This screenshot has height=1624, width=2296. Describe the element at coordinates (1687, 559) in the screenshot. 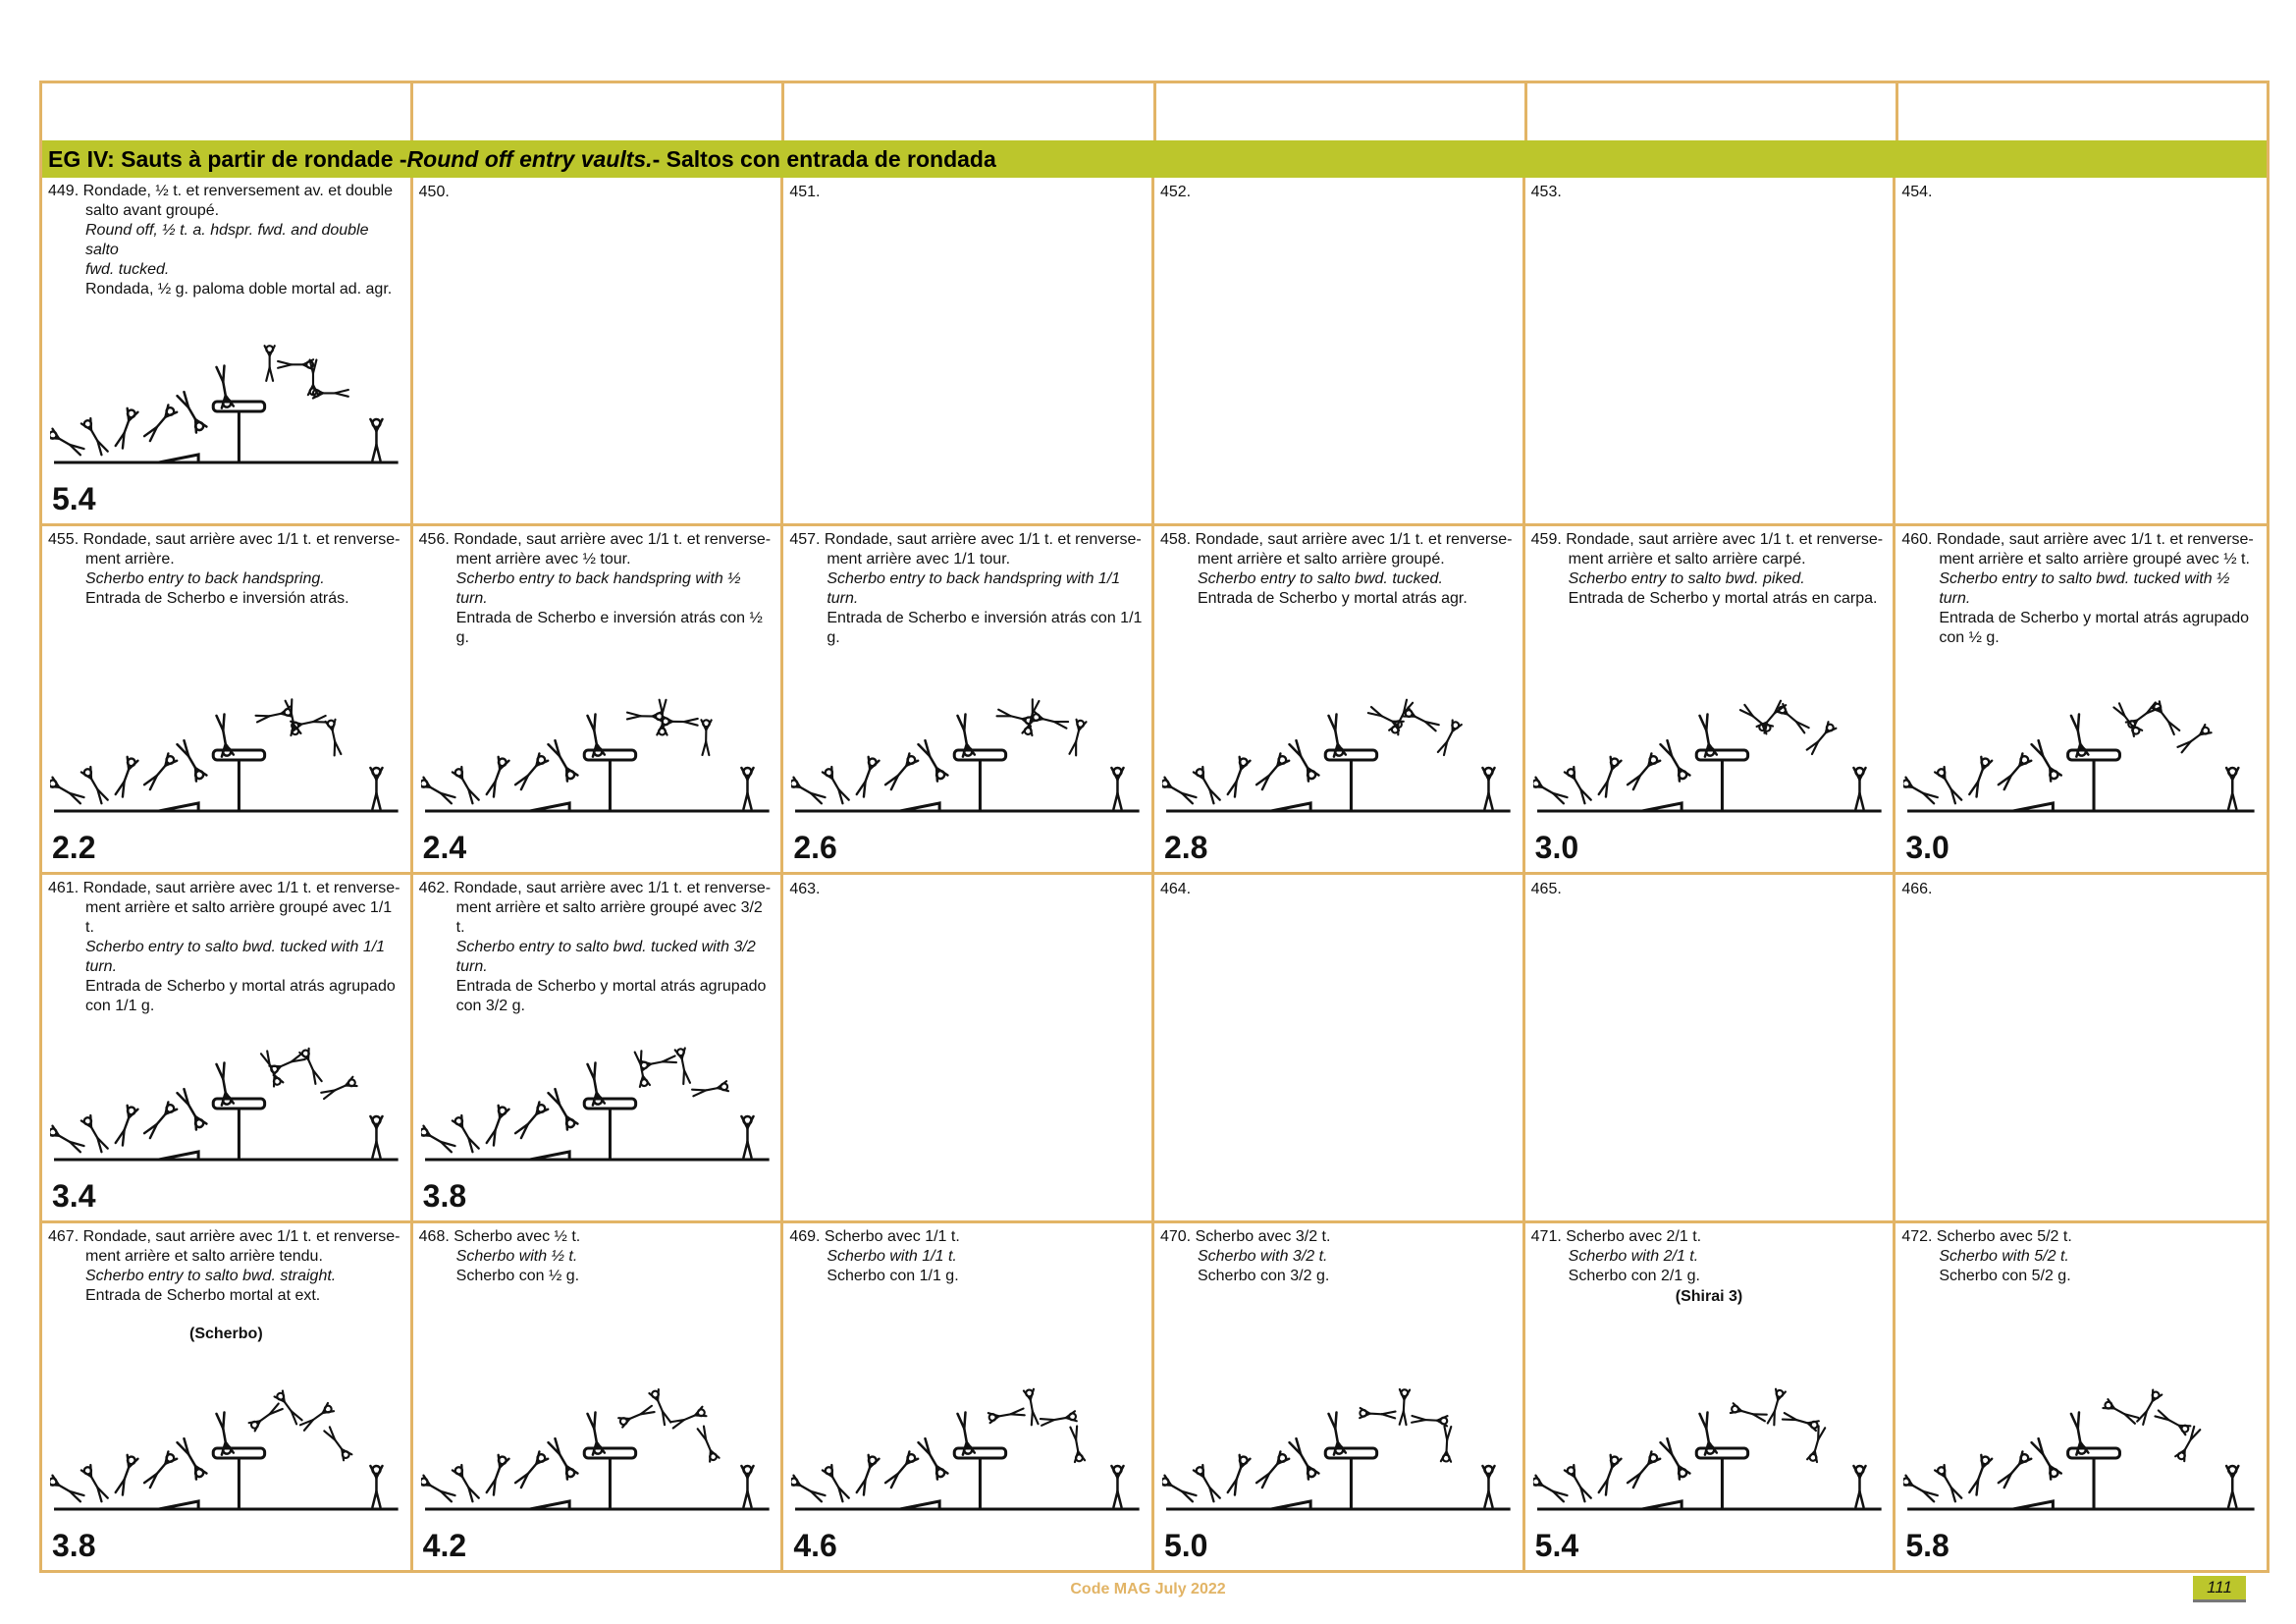

I see `description-line: ment arrière et salto arrière carpé.` at that location.